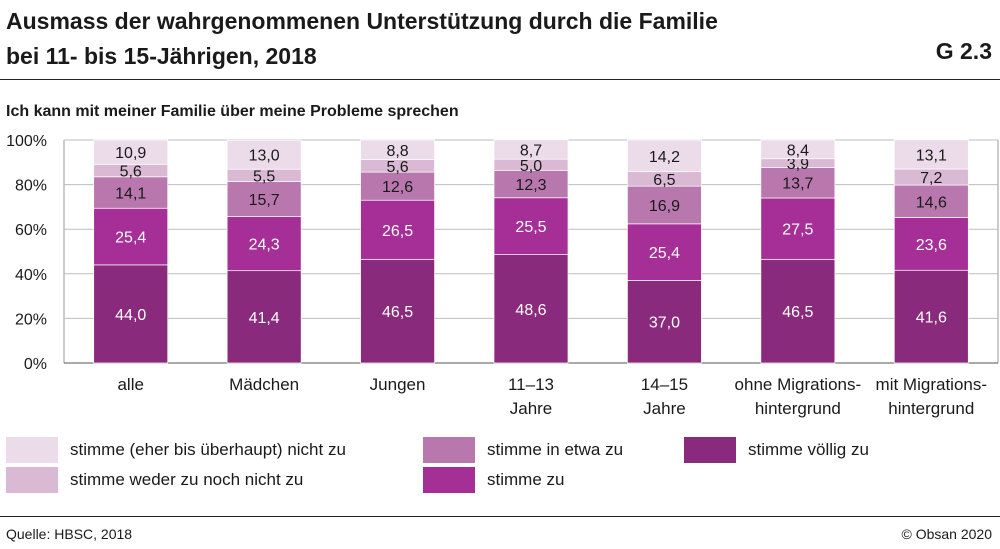 The image size is (1000, 549). I want to click on data-label: 44,0, so click(130, 315).